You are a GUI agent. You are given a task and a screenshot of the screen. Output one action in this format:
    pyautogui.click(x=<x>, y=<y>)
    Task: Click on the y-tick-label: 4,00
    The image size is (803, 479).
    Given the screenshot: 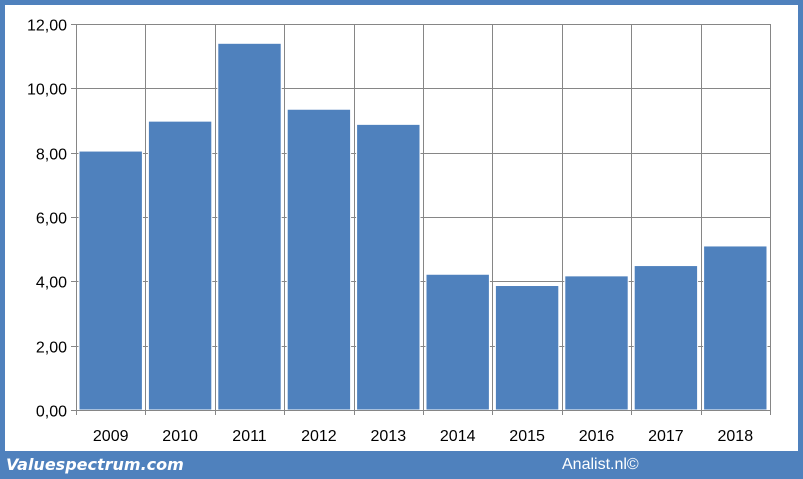 What is the action you would take?
    pyautogui.click(x=51, y=283)
    